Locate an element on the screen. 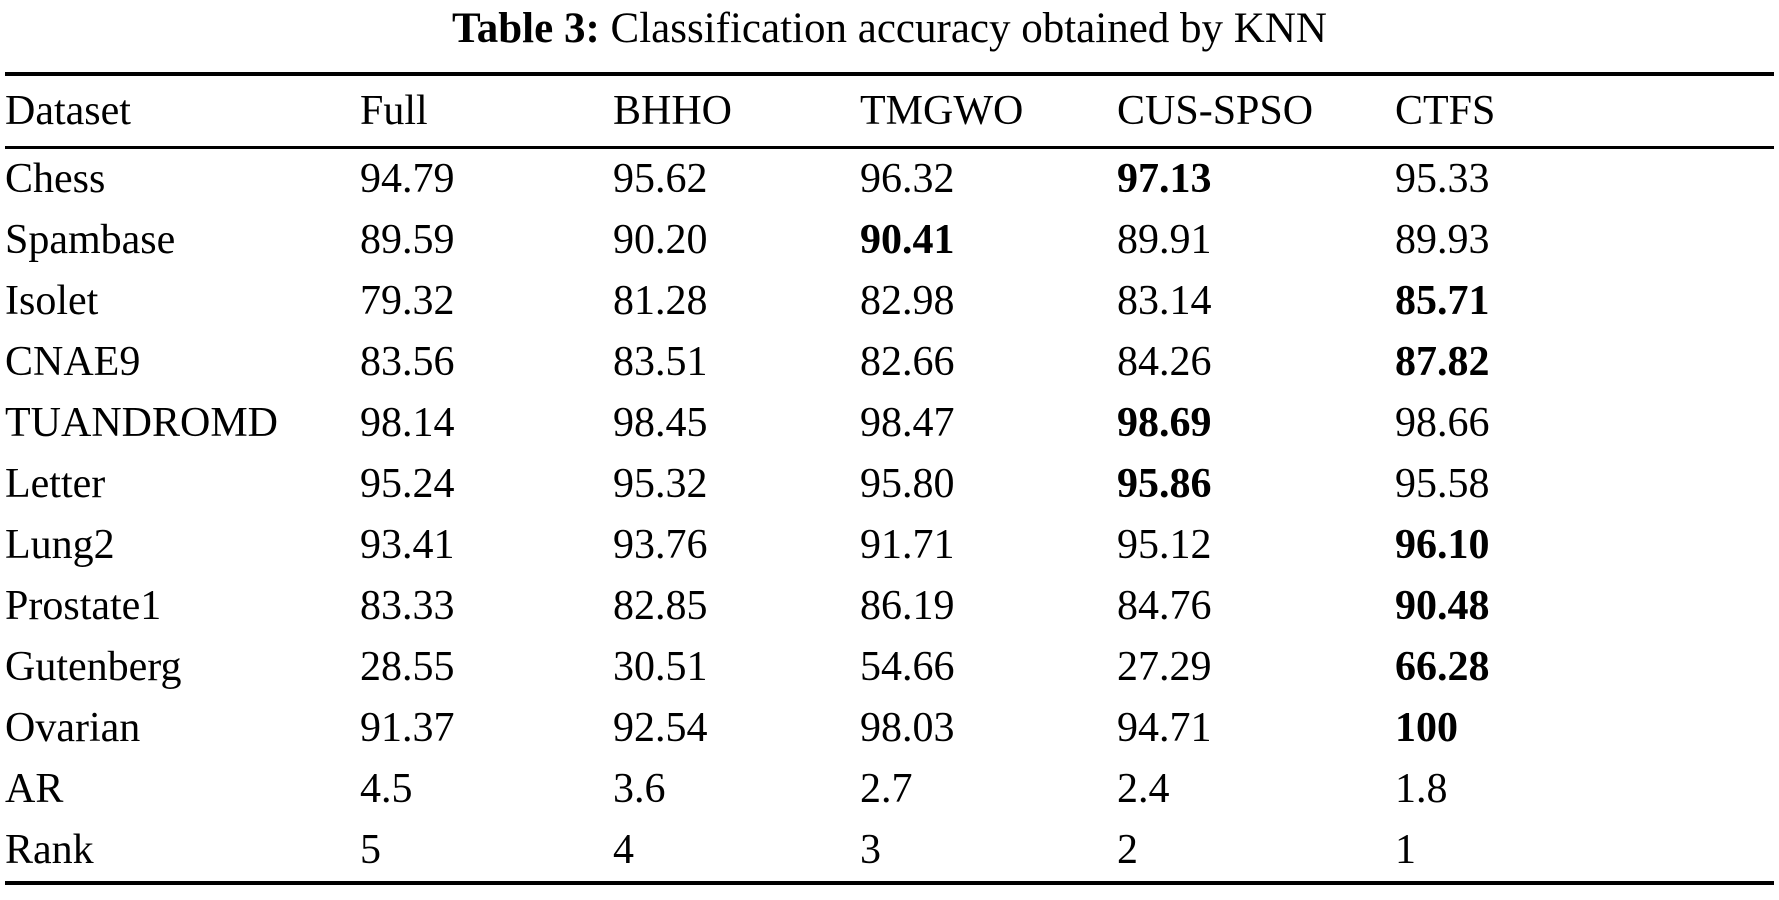 The height and width of the screenshot is (900, 1779). table-row: Isolet 79.32 81.28 82.98 83.14 85.71 is located at coordinates (889, 301).